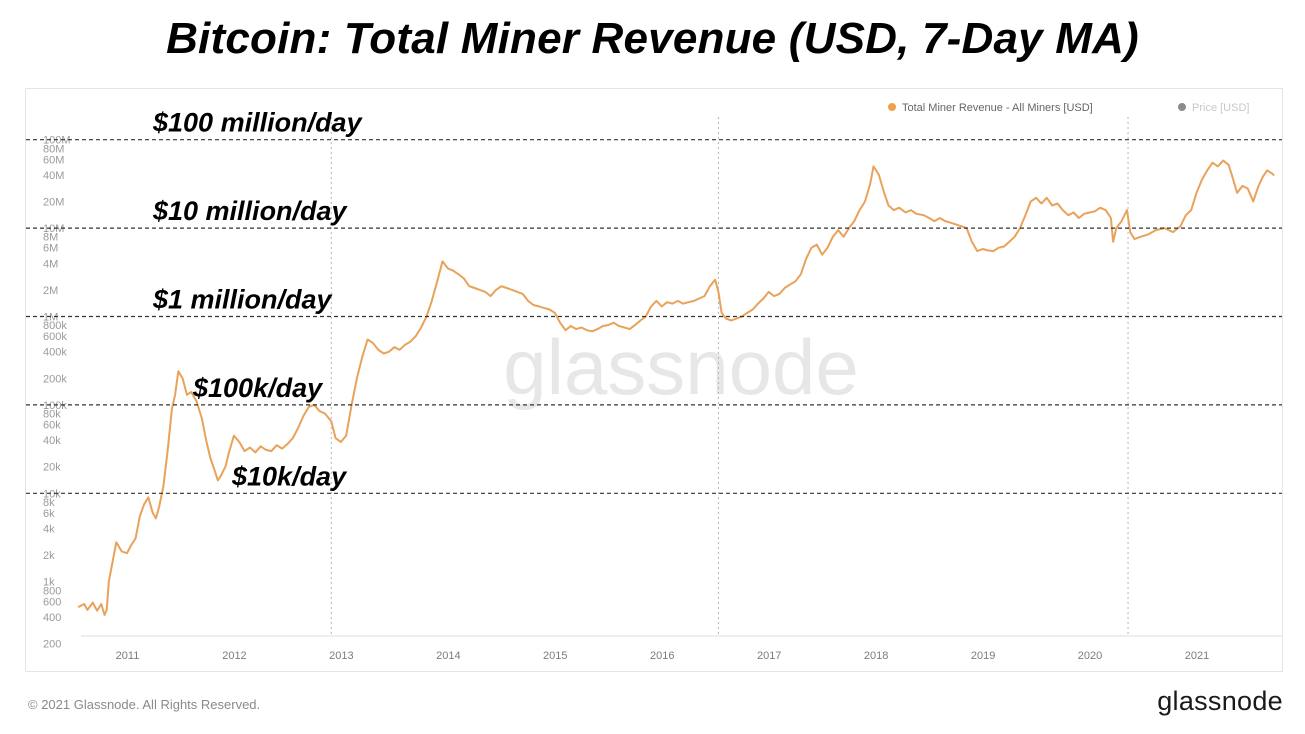 The image size is (1305, 734). I want to click on y-tick-label: 8k, so click(49, 503).